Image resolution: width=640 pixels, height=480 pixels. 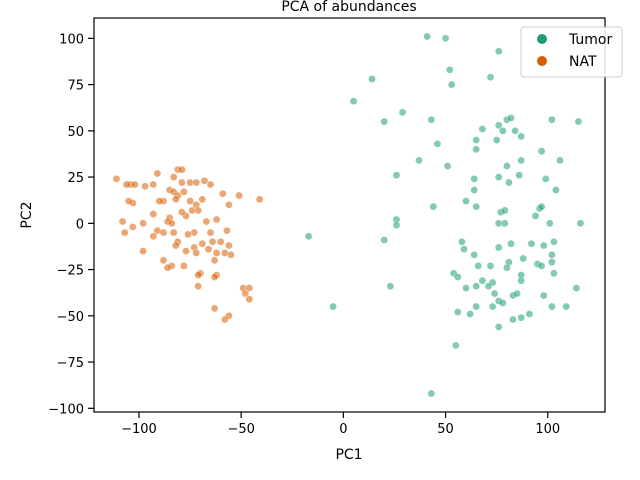 I want to click on x-axis-ticks: −100 −50 0 50 100, so click(x=340, y=424).